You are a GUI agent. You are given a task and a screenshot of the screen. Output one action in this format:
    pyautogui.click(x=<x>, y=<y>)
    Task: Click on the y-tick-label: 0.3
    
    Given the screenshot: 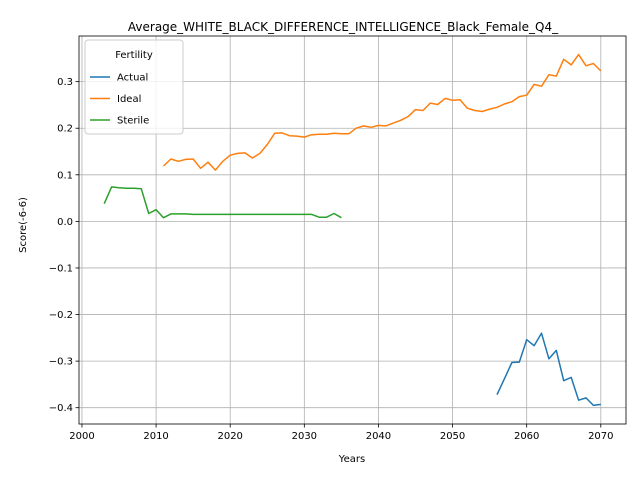 What is the action you would take?
    pyautogui.click(x=65, y=82)
    